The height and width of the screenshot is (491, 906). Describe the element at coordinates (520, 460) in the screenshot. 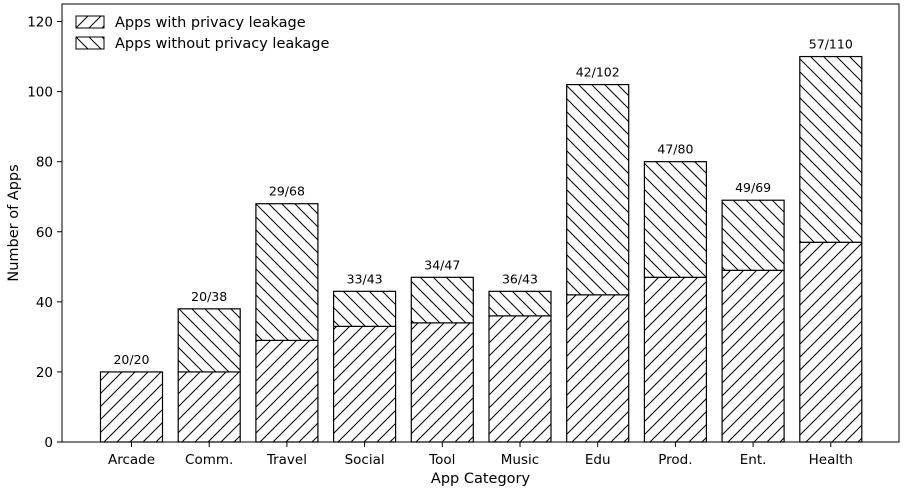

I see `x-tick-label: Music` at that location.